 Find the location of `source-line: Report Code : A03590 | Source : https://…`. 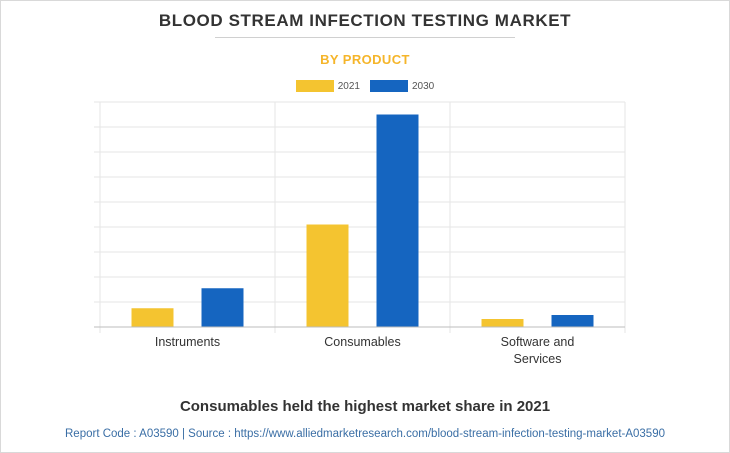

source-line: Report Code : A03590 | Source : https://… is located at coordinates (365, 434).